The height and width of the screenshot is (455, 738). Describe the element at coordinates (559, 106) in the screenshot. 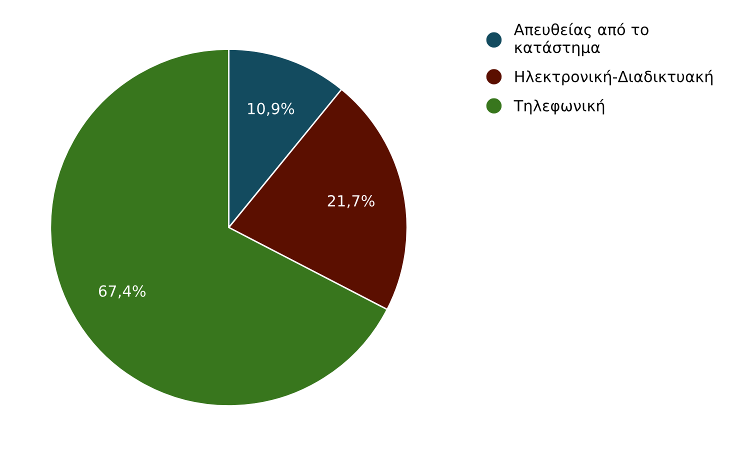

I see `legend-label: Τηλεφωνική` at that location.